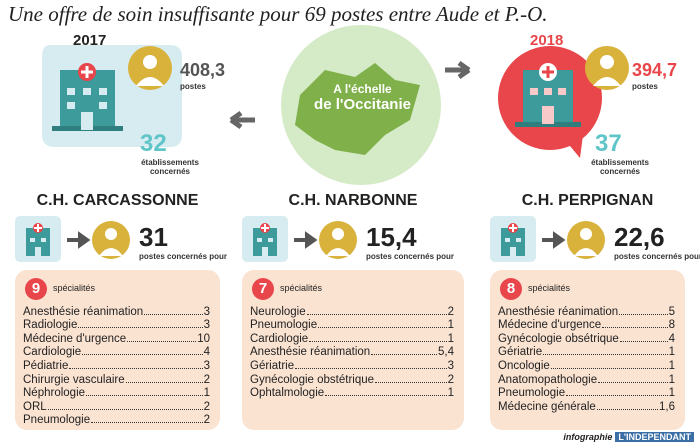 This screenshot has width=700, height=444. Describe the element at coordinates (352, 365) in the screenshot. I see `specialty-row: Gériatrie 3` at that location.